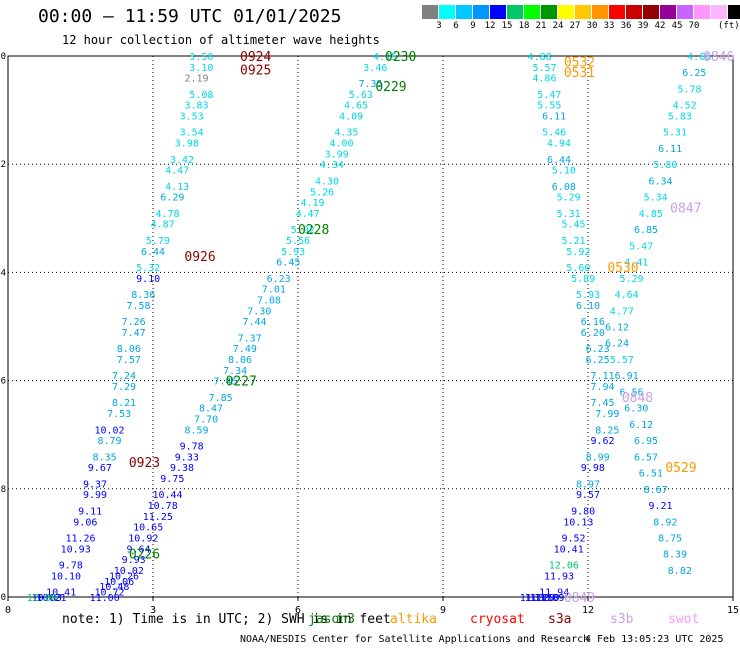 This screenshot has width=740, height=650. Describe the element at coordinates (627, 376) in the screenshot. I see `wave-height-label: 6.91` at that location.